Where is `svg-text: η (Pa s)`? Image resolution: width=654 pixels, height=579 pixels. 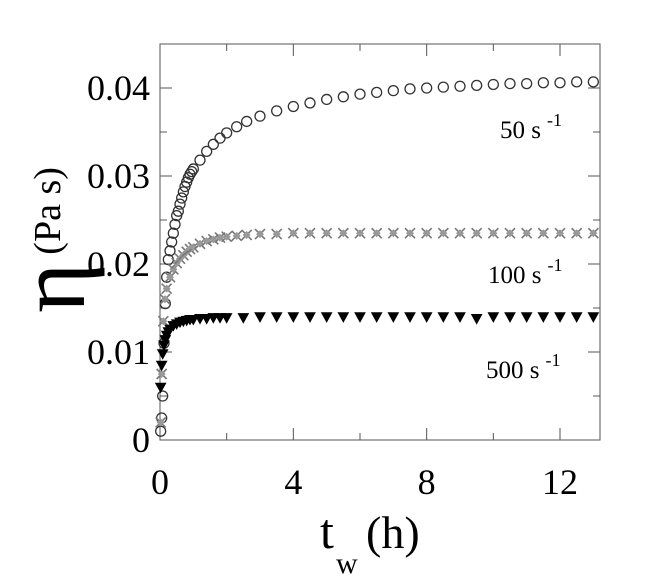 svg-text: η (Pa s) is located at coordinates (52, 240).